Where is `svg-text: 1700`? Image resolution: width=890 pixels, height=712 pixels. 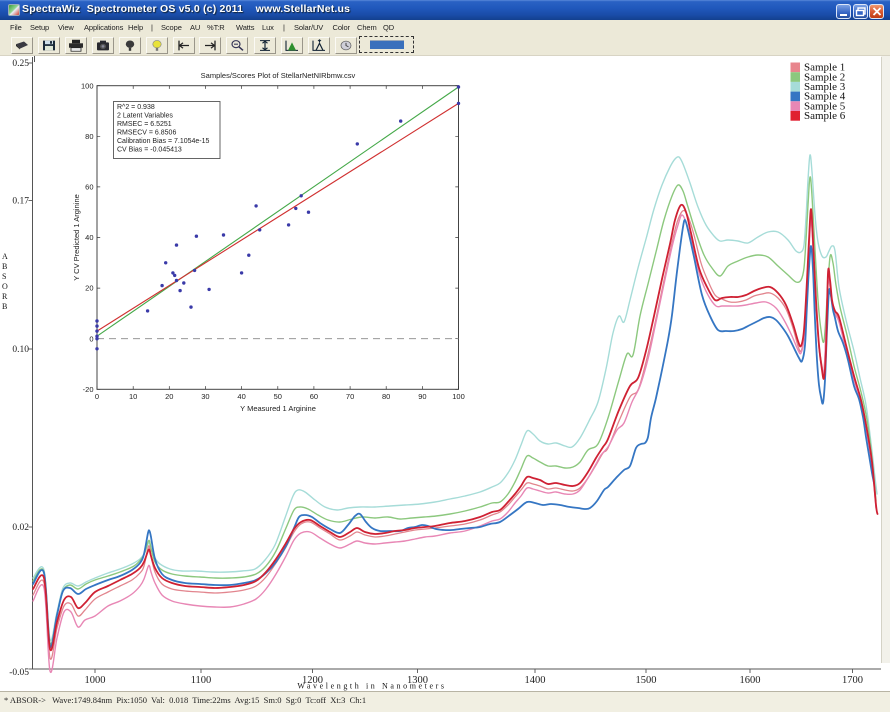
svg-text: 1700 is located at coordinates (852, 680).